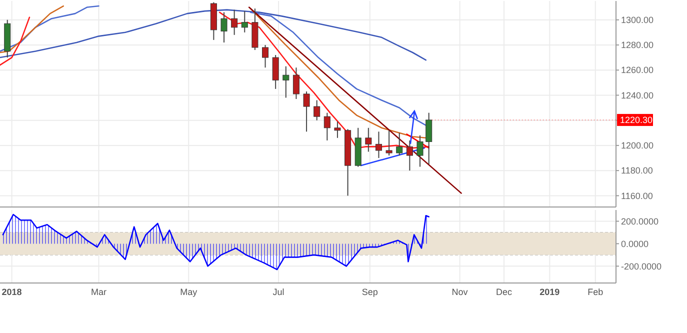 This screenshot has height=333, width=687. Describe the element at coordinates (637, 145) in the screenshot. I see `y-tick-label: 1200.00` at that location.